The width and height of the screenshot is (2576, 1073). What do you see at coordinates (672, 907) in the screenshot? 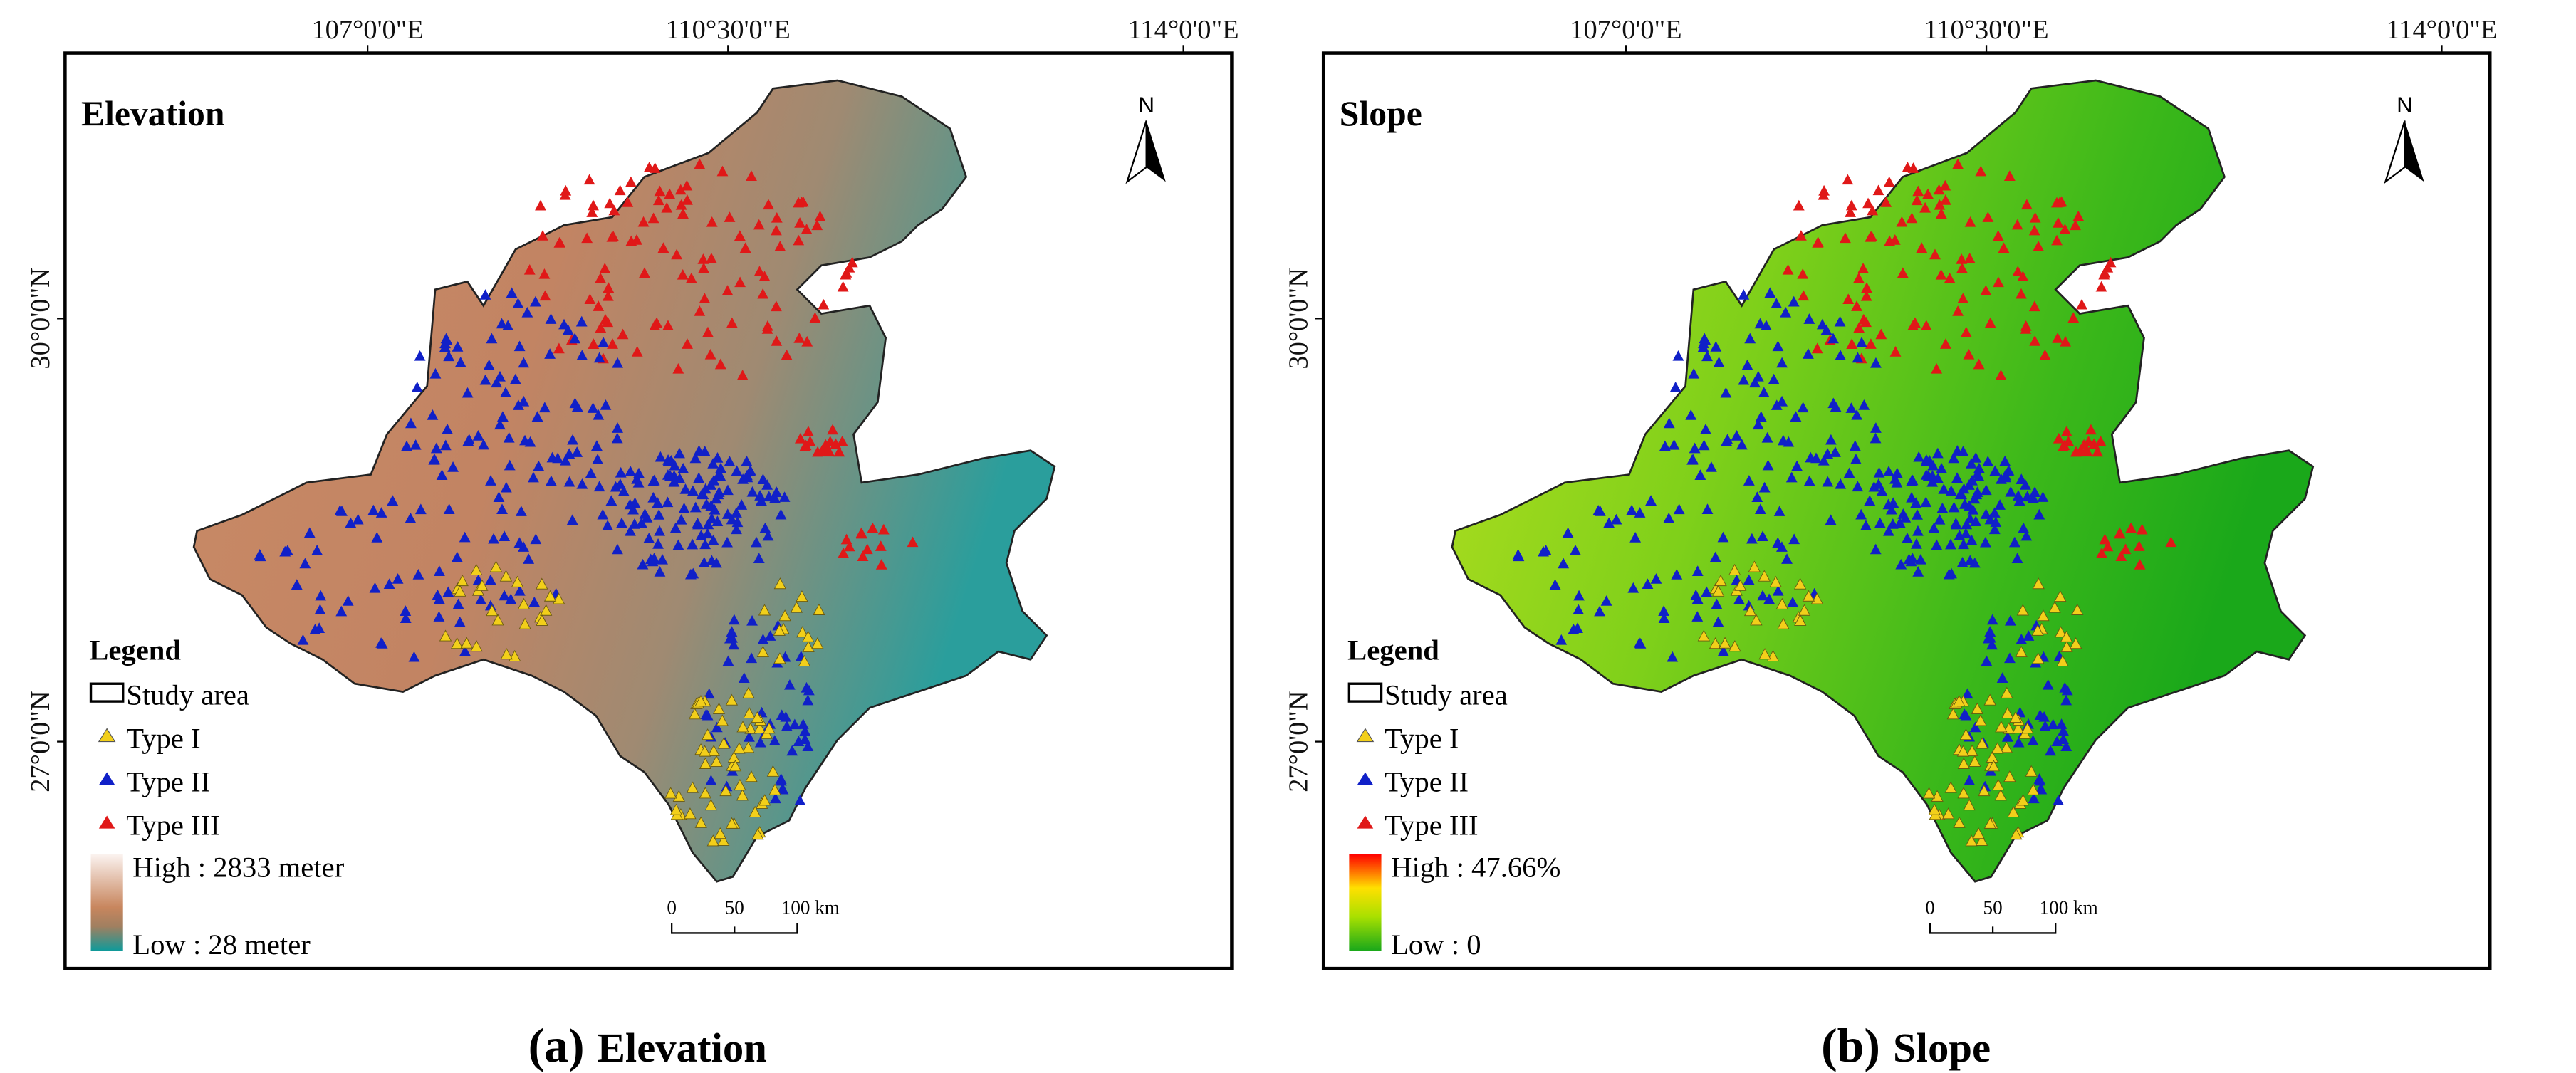
I see `scale-label: 0` at bounding box center [672, 907].